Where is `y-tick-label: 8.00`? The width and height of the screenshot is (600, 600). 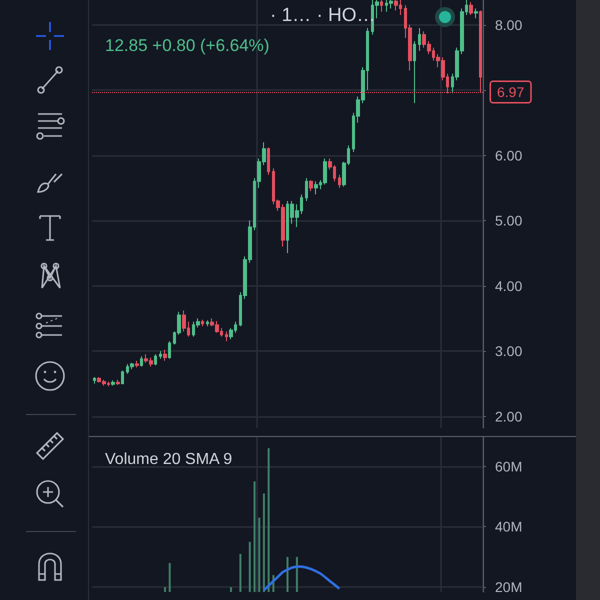
y-tick-label: 8.00 is located at coordinates (508, 24).